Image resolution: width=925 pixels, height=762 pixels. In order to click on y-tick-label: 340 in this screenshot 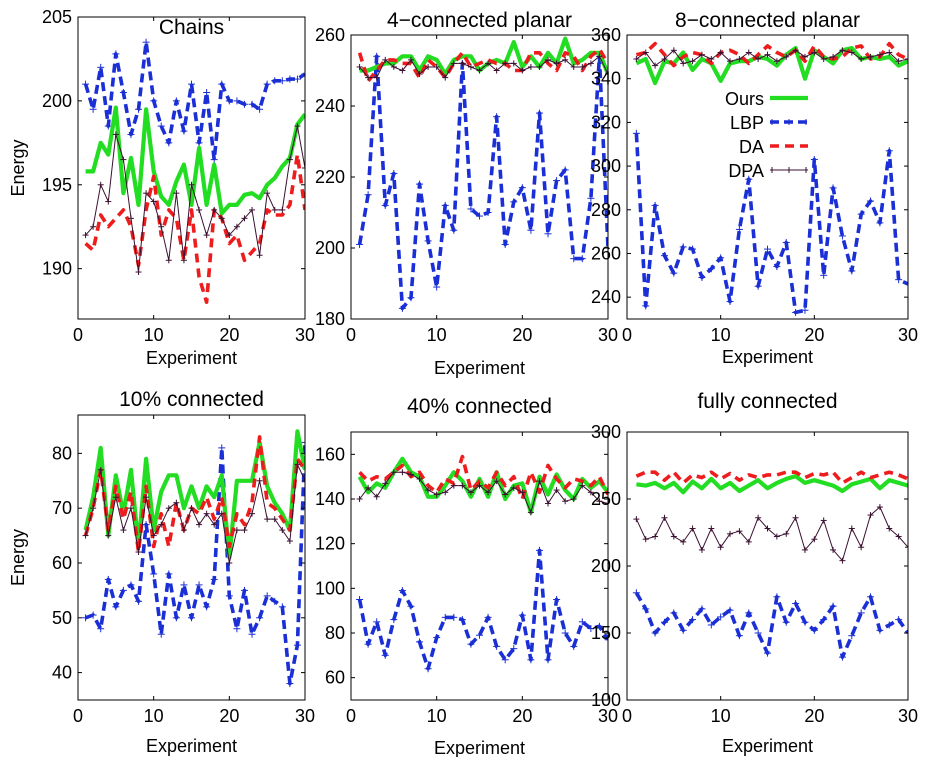, I will do `click(606, 79)`.